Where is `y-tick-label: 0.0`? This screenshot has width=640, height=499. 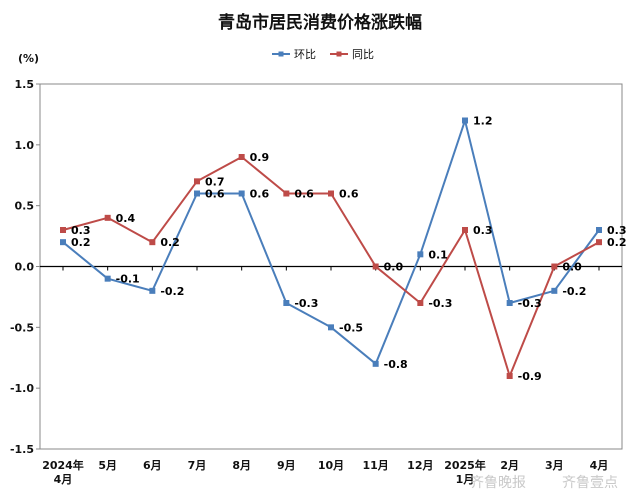 y-tick-label: 0.0 is located at coordinates (25, 267).